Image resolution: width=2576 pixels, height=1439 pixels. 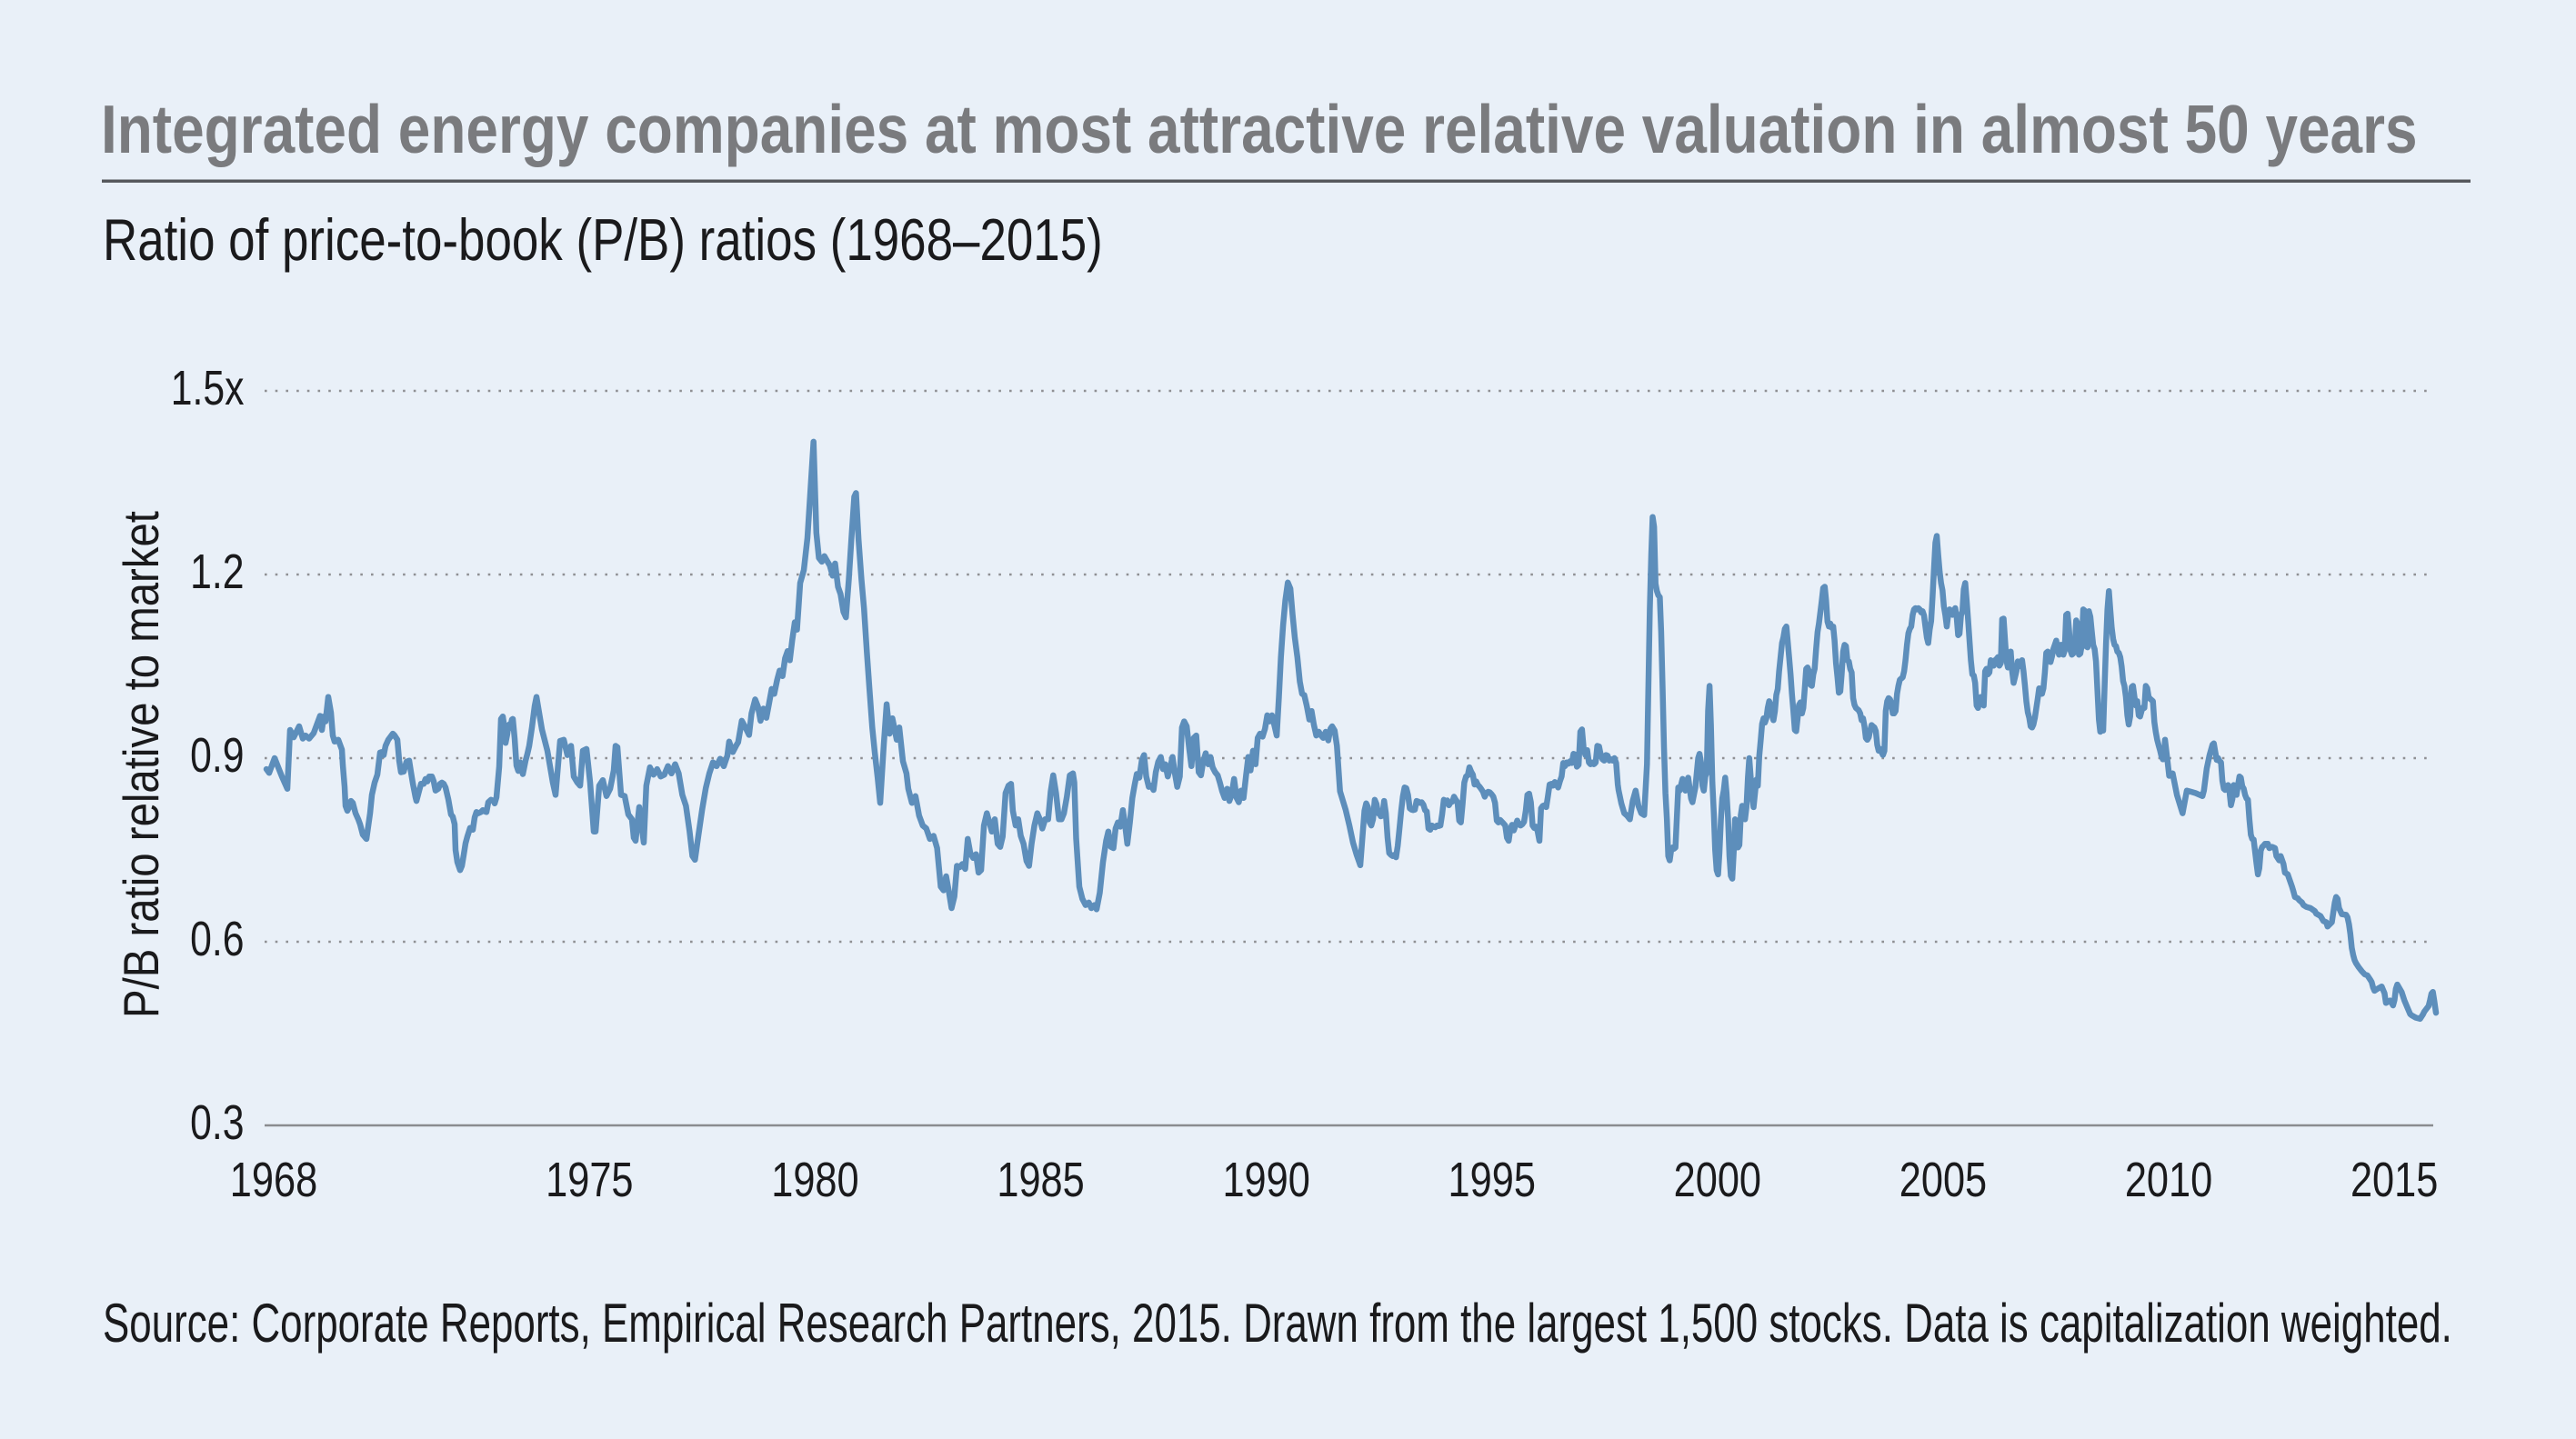 I want to click on svg-text: P/B ratio relative to market, so click(x=141, y=764).